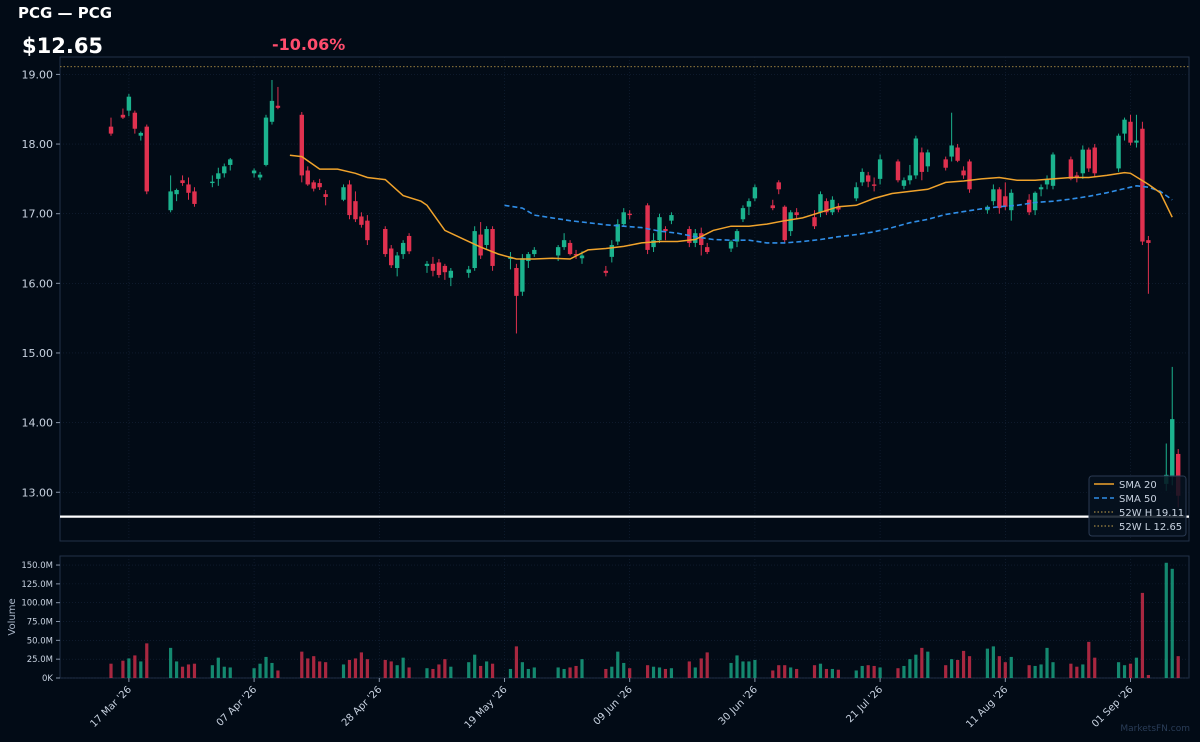  Describe the element at coordinates (111, 707) in the screenshot. I see `date-tick-label: 17 Mar '26` at that location.